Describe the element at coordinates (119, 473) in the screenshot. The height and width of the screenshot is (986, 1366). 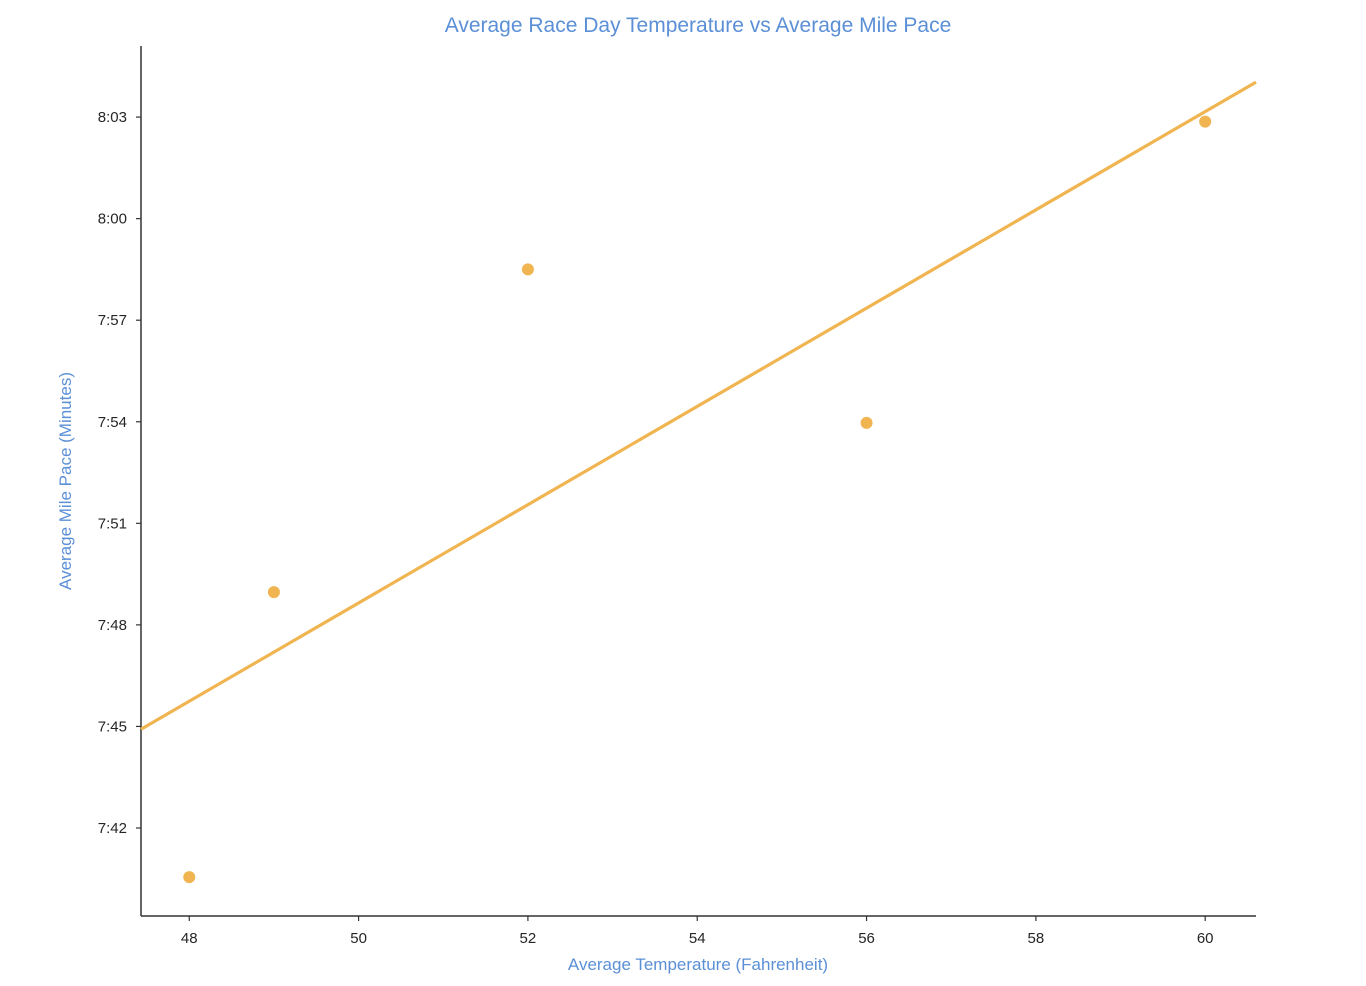
I see `y-ticks: 7:42 7:45 7:48 7:51 7:54 7:57 8:00 8:03` at that location.